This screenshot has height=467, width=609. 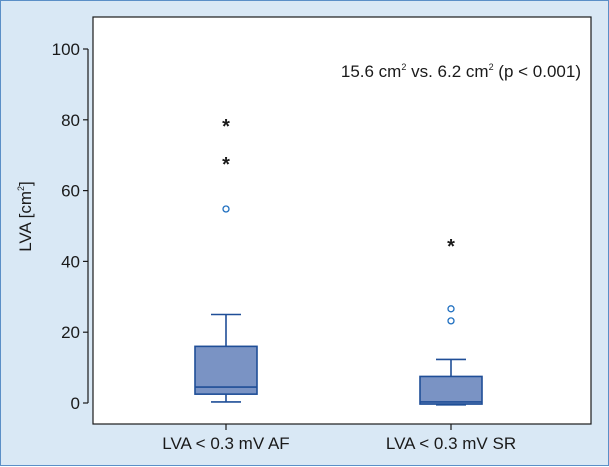 I want to click on y-tick-label: 100, so click(x=66, y=49).